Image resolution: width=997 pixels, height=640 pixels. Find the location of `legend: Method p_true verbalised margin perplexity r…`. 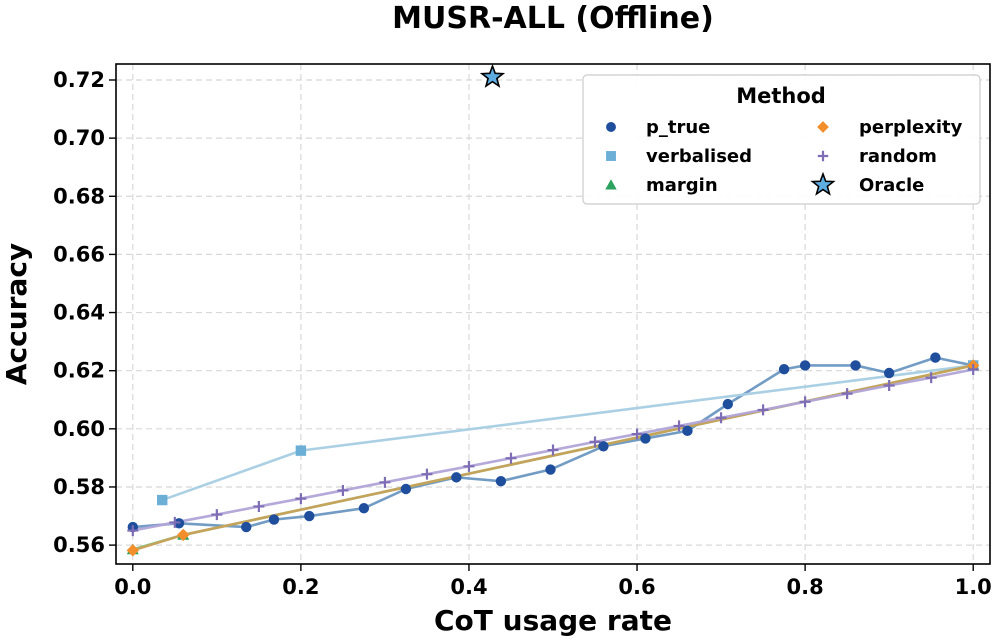

legend: Method p_true verbalised margin perplexity r… is located at coordinates (781, 139).